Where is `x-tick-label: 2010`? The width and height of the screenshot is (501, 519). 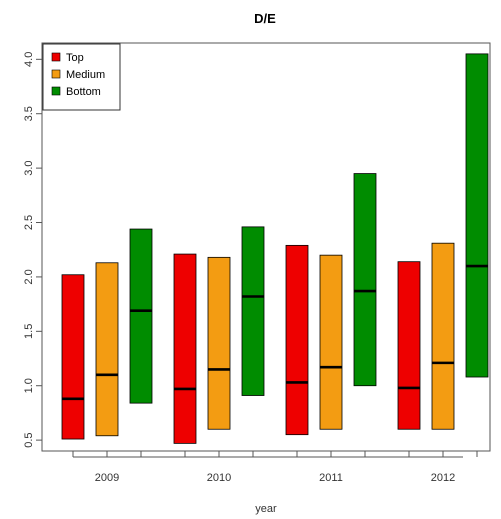
x-tick-label: 2010 is located at coordinates (219, 478).